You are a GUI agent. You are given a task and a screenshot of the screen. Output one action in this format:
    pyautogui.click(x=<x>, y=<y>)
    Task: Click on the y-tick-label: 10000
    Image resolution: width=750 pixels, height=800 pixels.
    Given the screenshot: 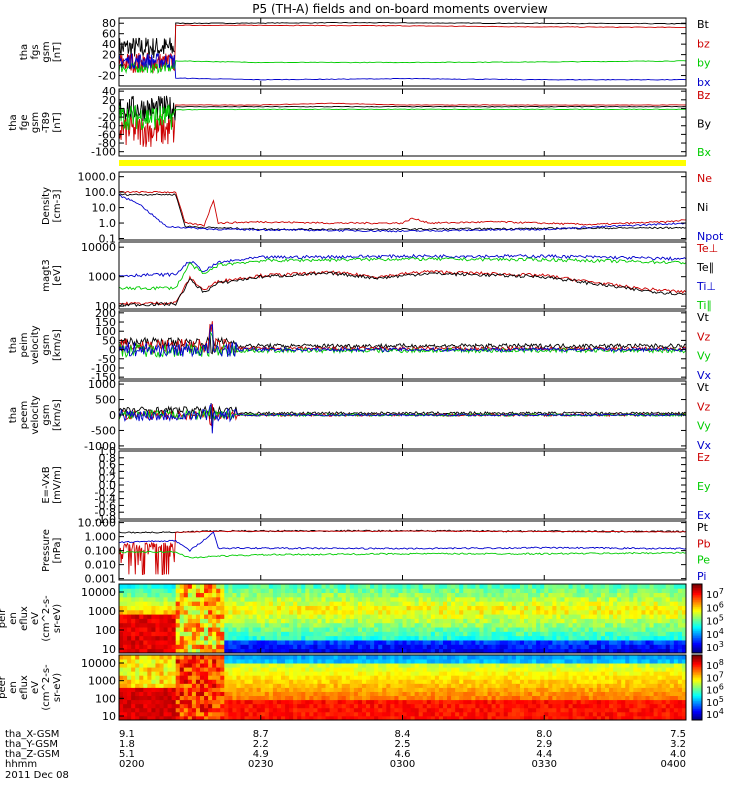 What is the action you would take?
    pyautogui.click(x=98, y=247)
    